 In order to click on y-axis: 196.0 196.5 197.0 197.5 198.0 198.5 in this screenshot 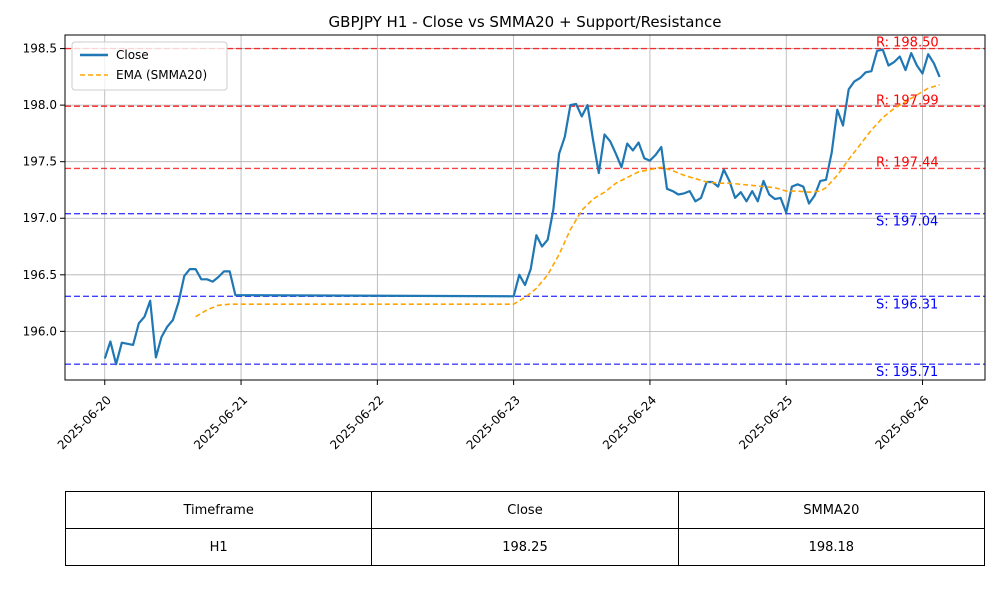, I will do `click(44, 190)`.